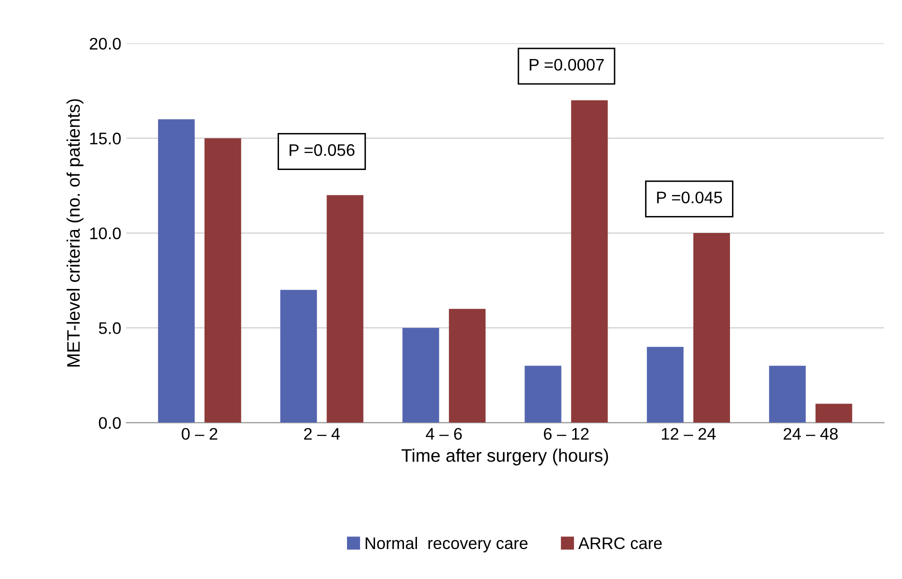 This screenshot has width=902, height=579. Describe the element at coordinates (105, 138) in the screenshot. I see `y-tick-label: 15.0` at that location.